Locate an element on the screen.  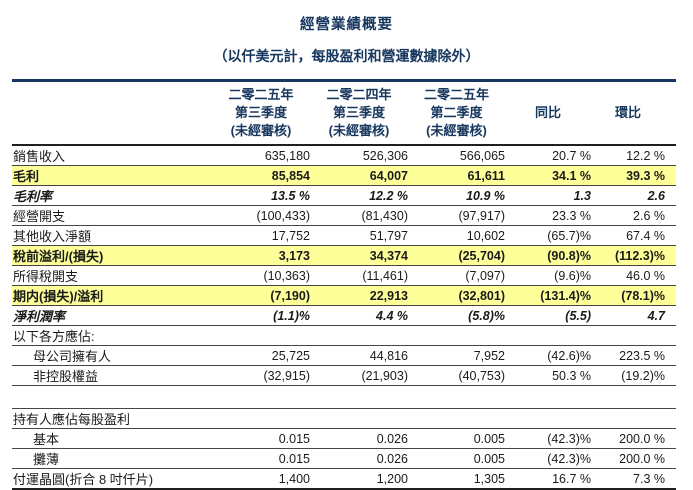
column-header-yoy: 同比 is located at coordinates (548, 113).